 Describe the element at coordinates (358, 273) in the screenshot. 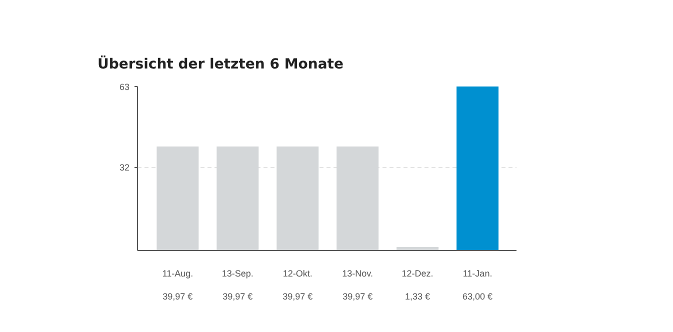

I see `x-tick-label: 13-Nov.` at that location.